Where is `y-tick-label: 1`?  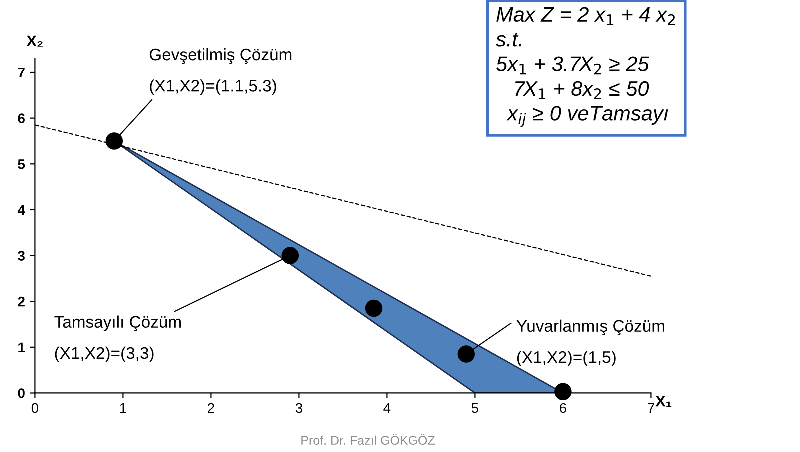
y-tick-label: 1 is located at coordinates (22, 347).